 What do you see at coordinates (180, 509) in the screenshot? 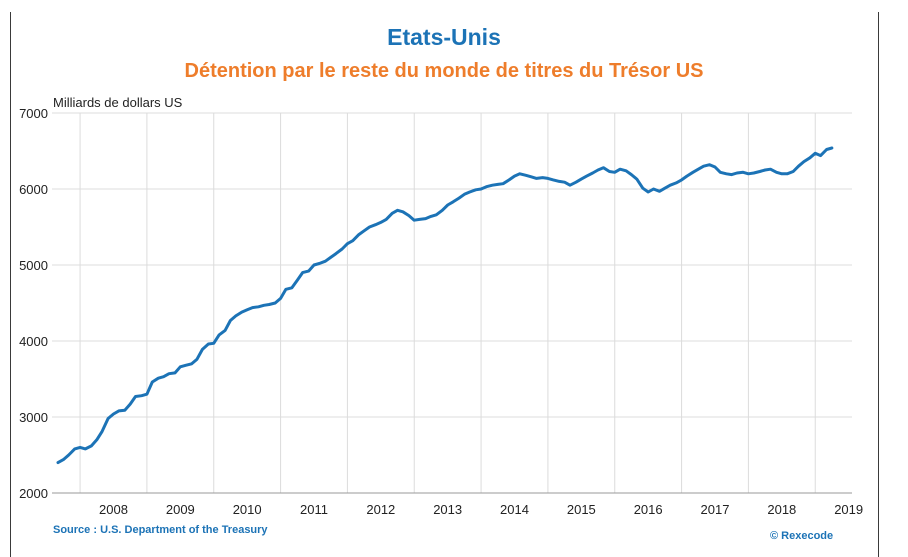
I see `x-tick-label: 2009` at bounding box center [180, 509].